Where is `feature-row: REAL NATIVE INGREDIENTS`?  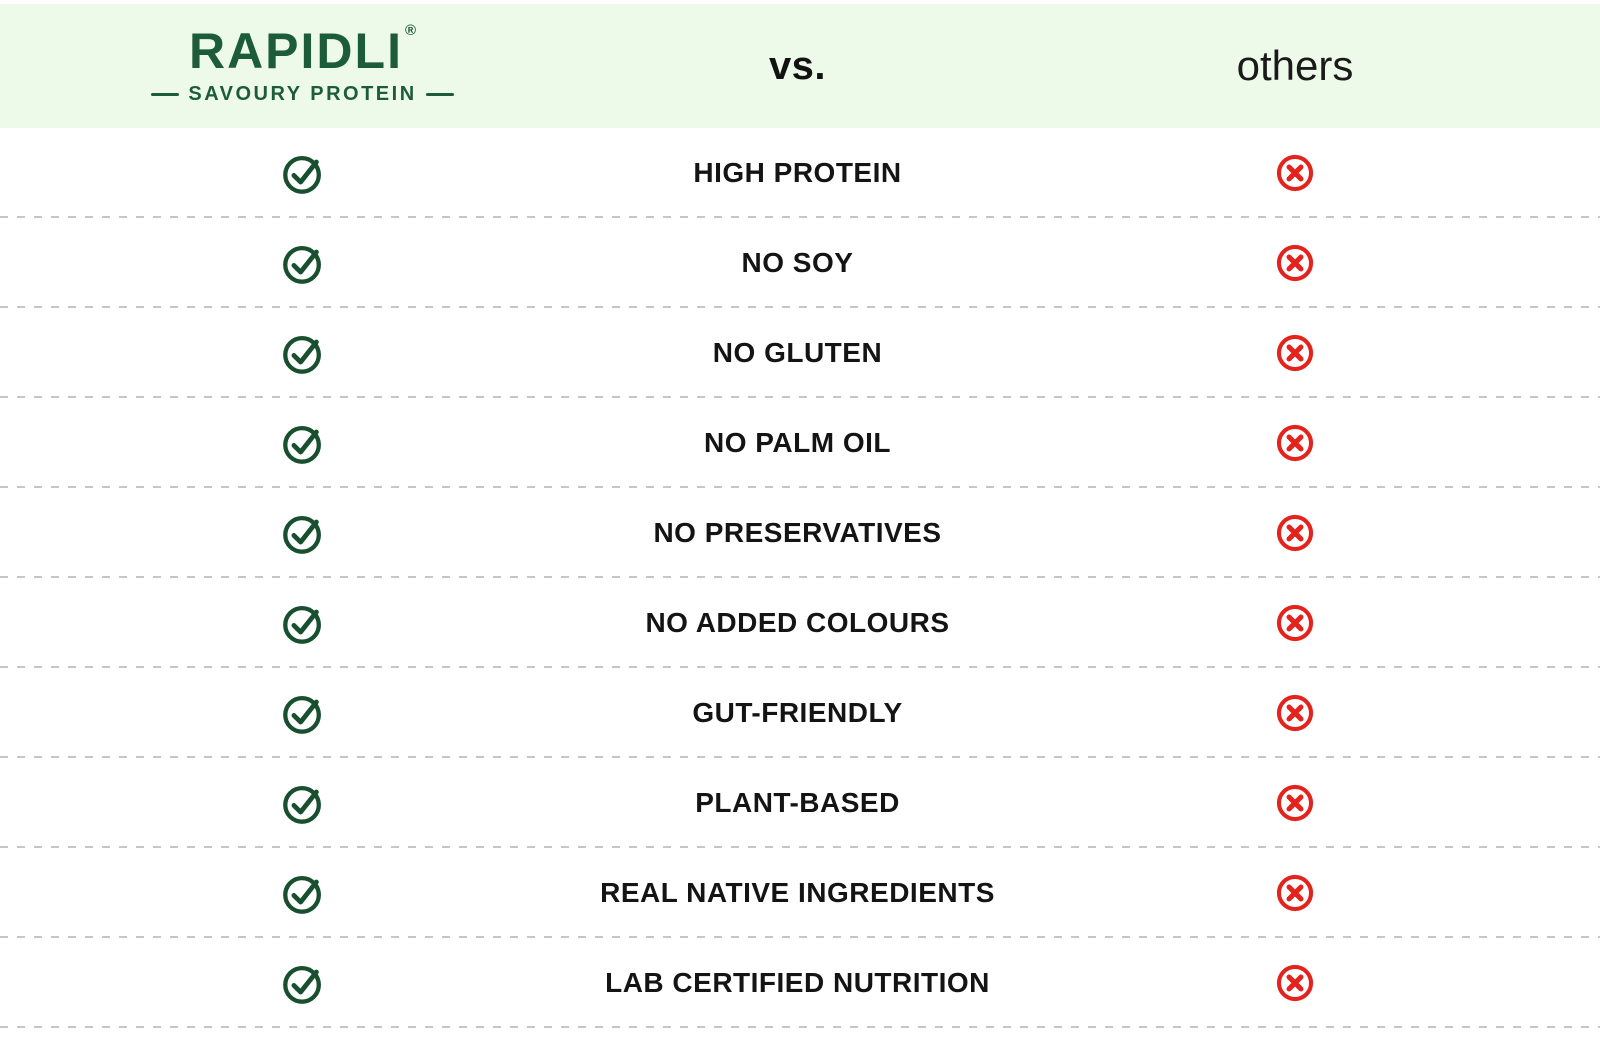
feature-row: REAL NATIVE INGREDIENTS is located at coordinates (800, 893).